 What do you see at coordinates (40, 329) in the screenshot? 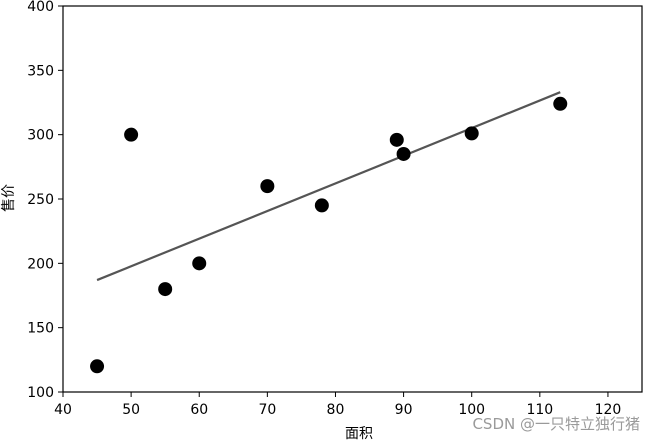
I see `y-tick-label: 150` at bounding box center [40, 329].